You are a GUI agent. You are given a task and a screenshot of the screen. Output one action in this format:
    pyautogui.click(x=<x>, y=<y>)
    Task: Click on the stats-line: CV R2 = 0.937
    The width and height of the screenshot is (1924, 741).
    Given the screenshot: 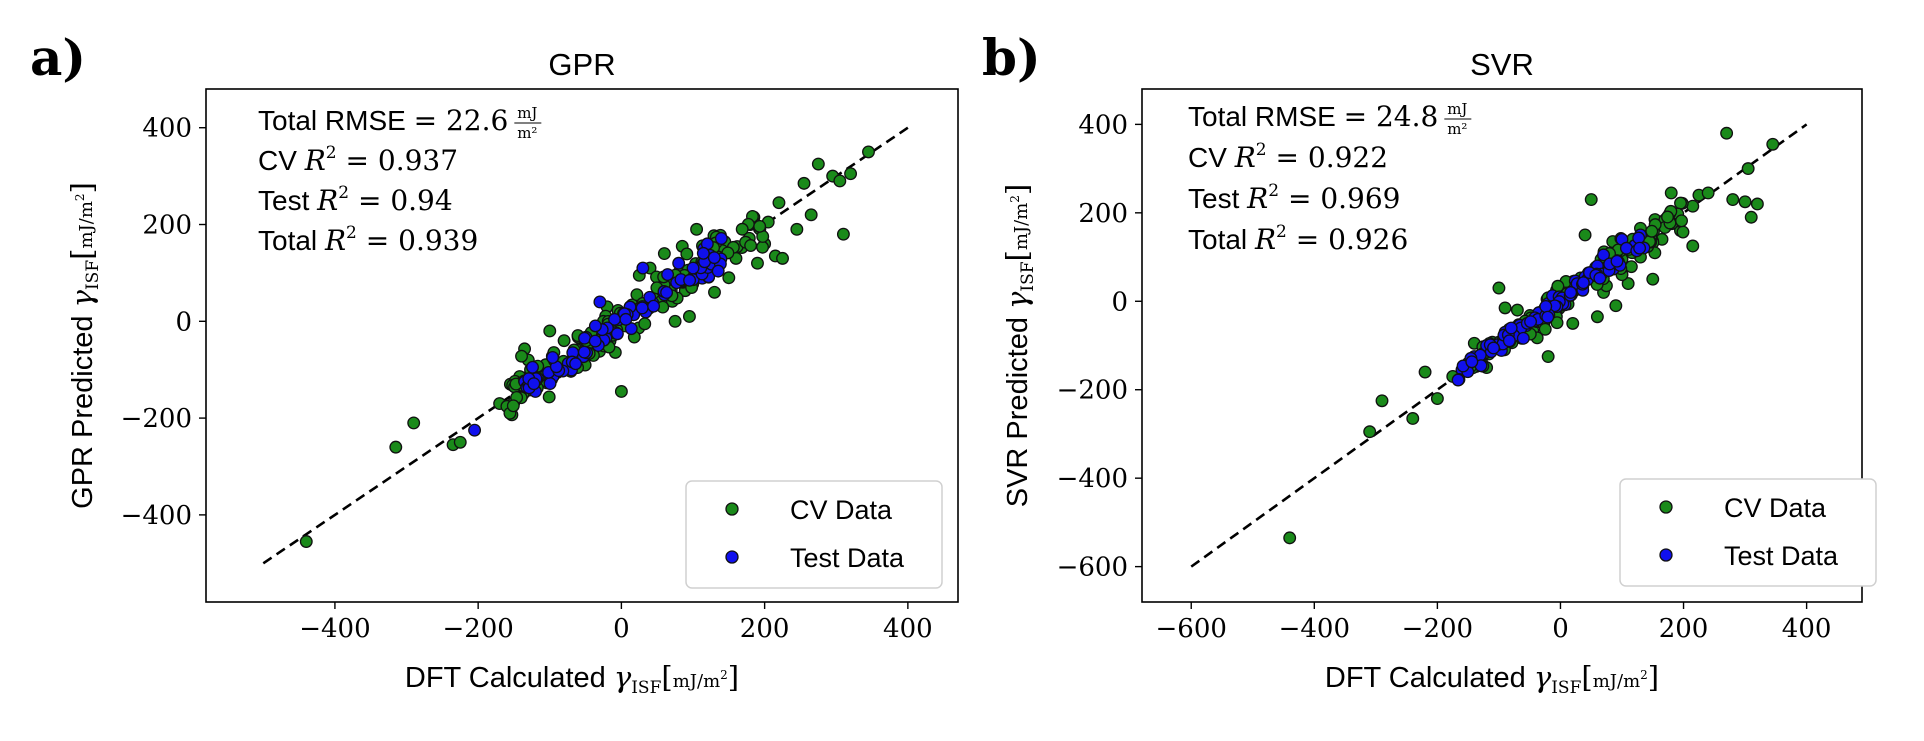 What is the action you would take?
    pyautogui.click(x=358, y=160)
    